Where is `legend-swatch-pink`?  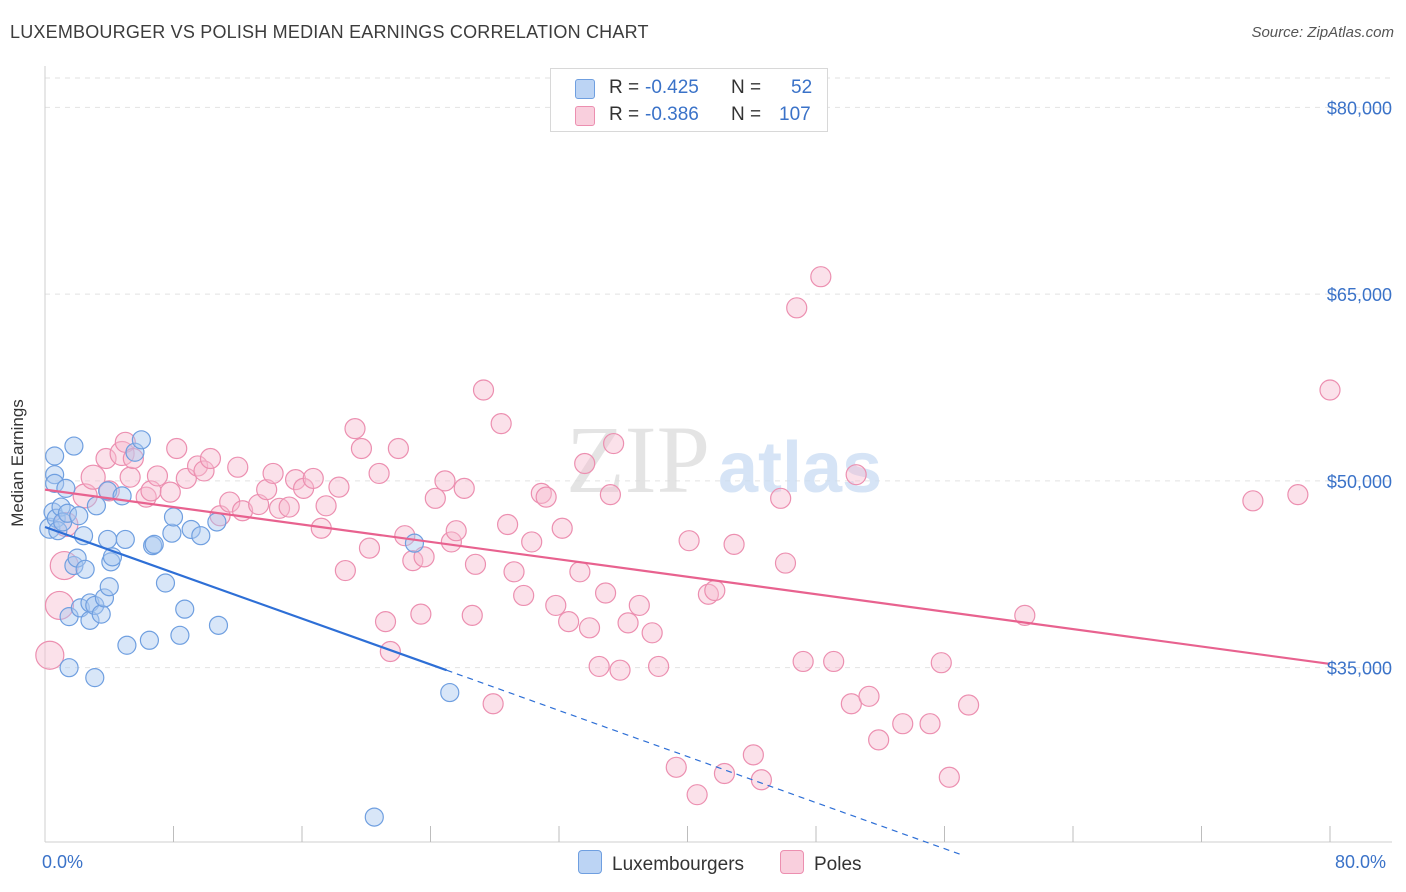 legend-swatch-pink is located at coordinates (585, 116).